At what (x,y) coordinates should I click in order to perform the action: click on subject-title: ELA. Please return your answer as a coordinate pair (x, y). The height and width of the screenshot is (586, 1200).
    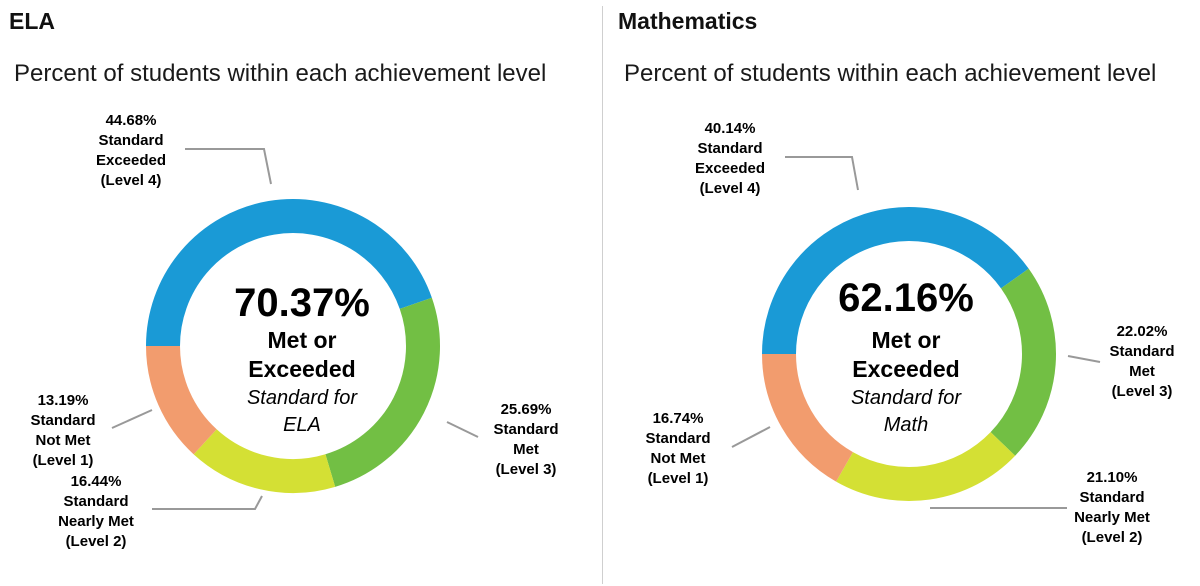
    Looking at the image, I should click on (32, 21).